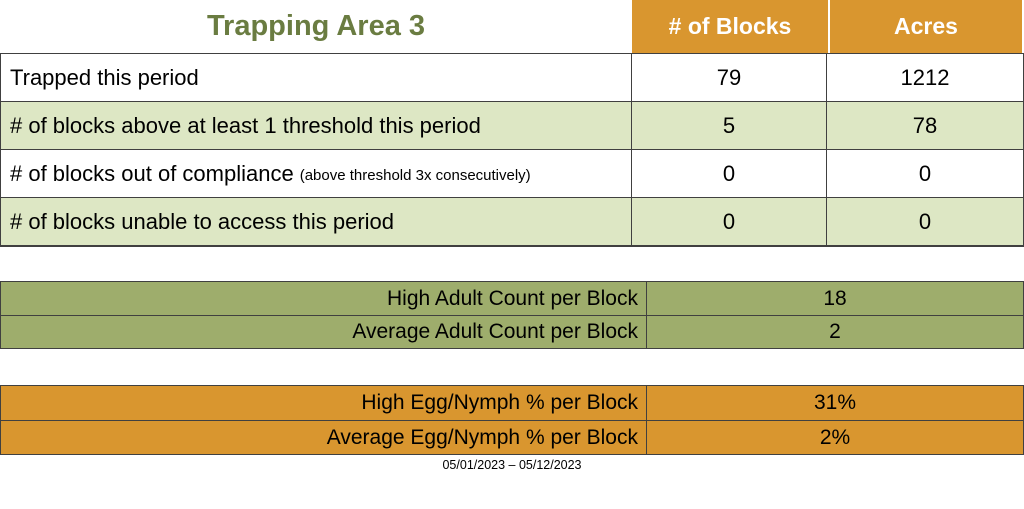 The image size is (1024, 509). What do you see at coordinates (835, 402) in the screenshot?
I see `row-value: 31%` at bounding box center [835, 402].